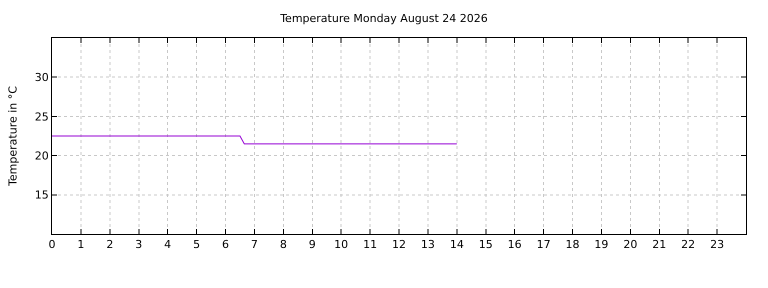  I want to click on x-tick-label: 3, so click(138, 245).